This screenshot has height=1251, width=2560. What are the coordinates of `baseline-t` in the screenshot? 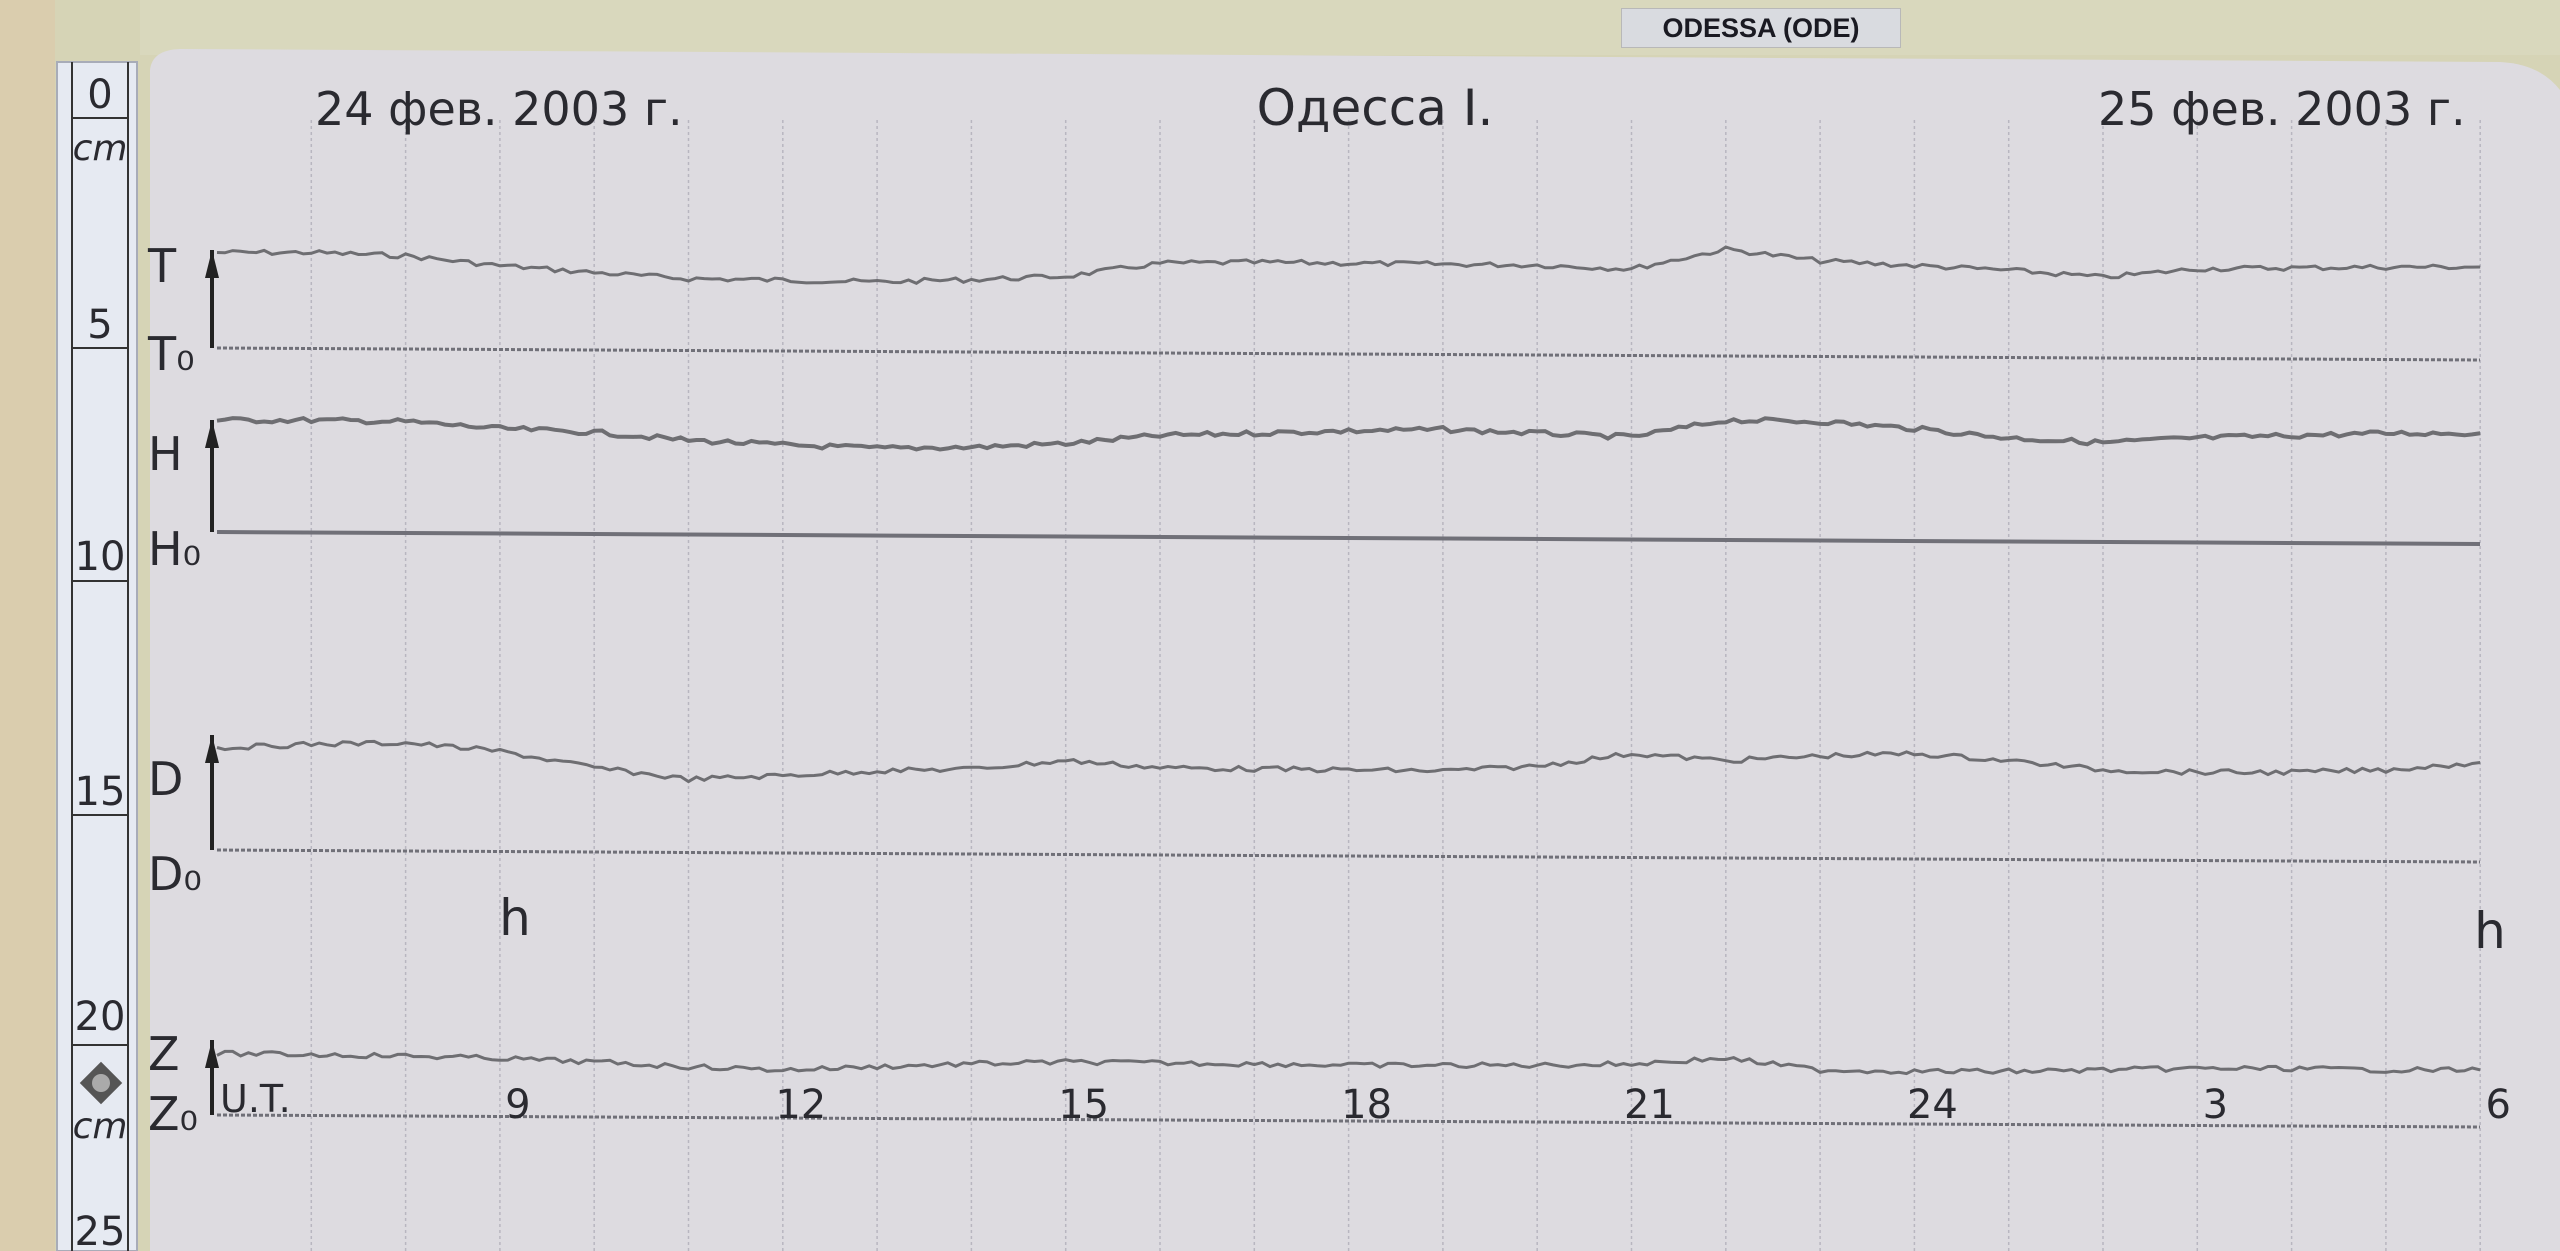 It's located at (1348, 354).